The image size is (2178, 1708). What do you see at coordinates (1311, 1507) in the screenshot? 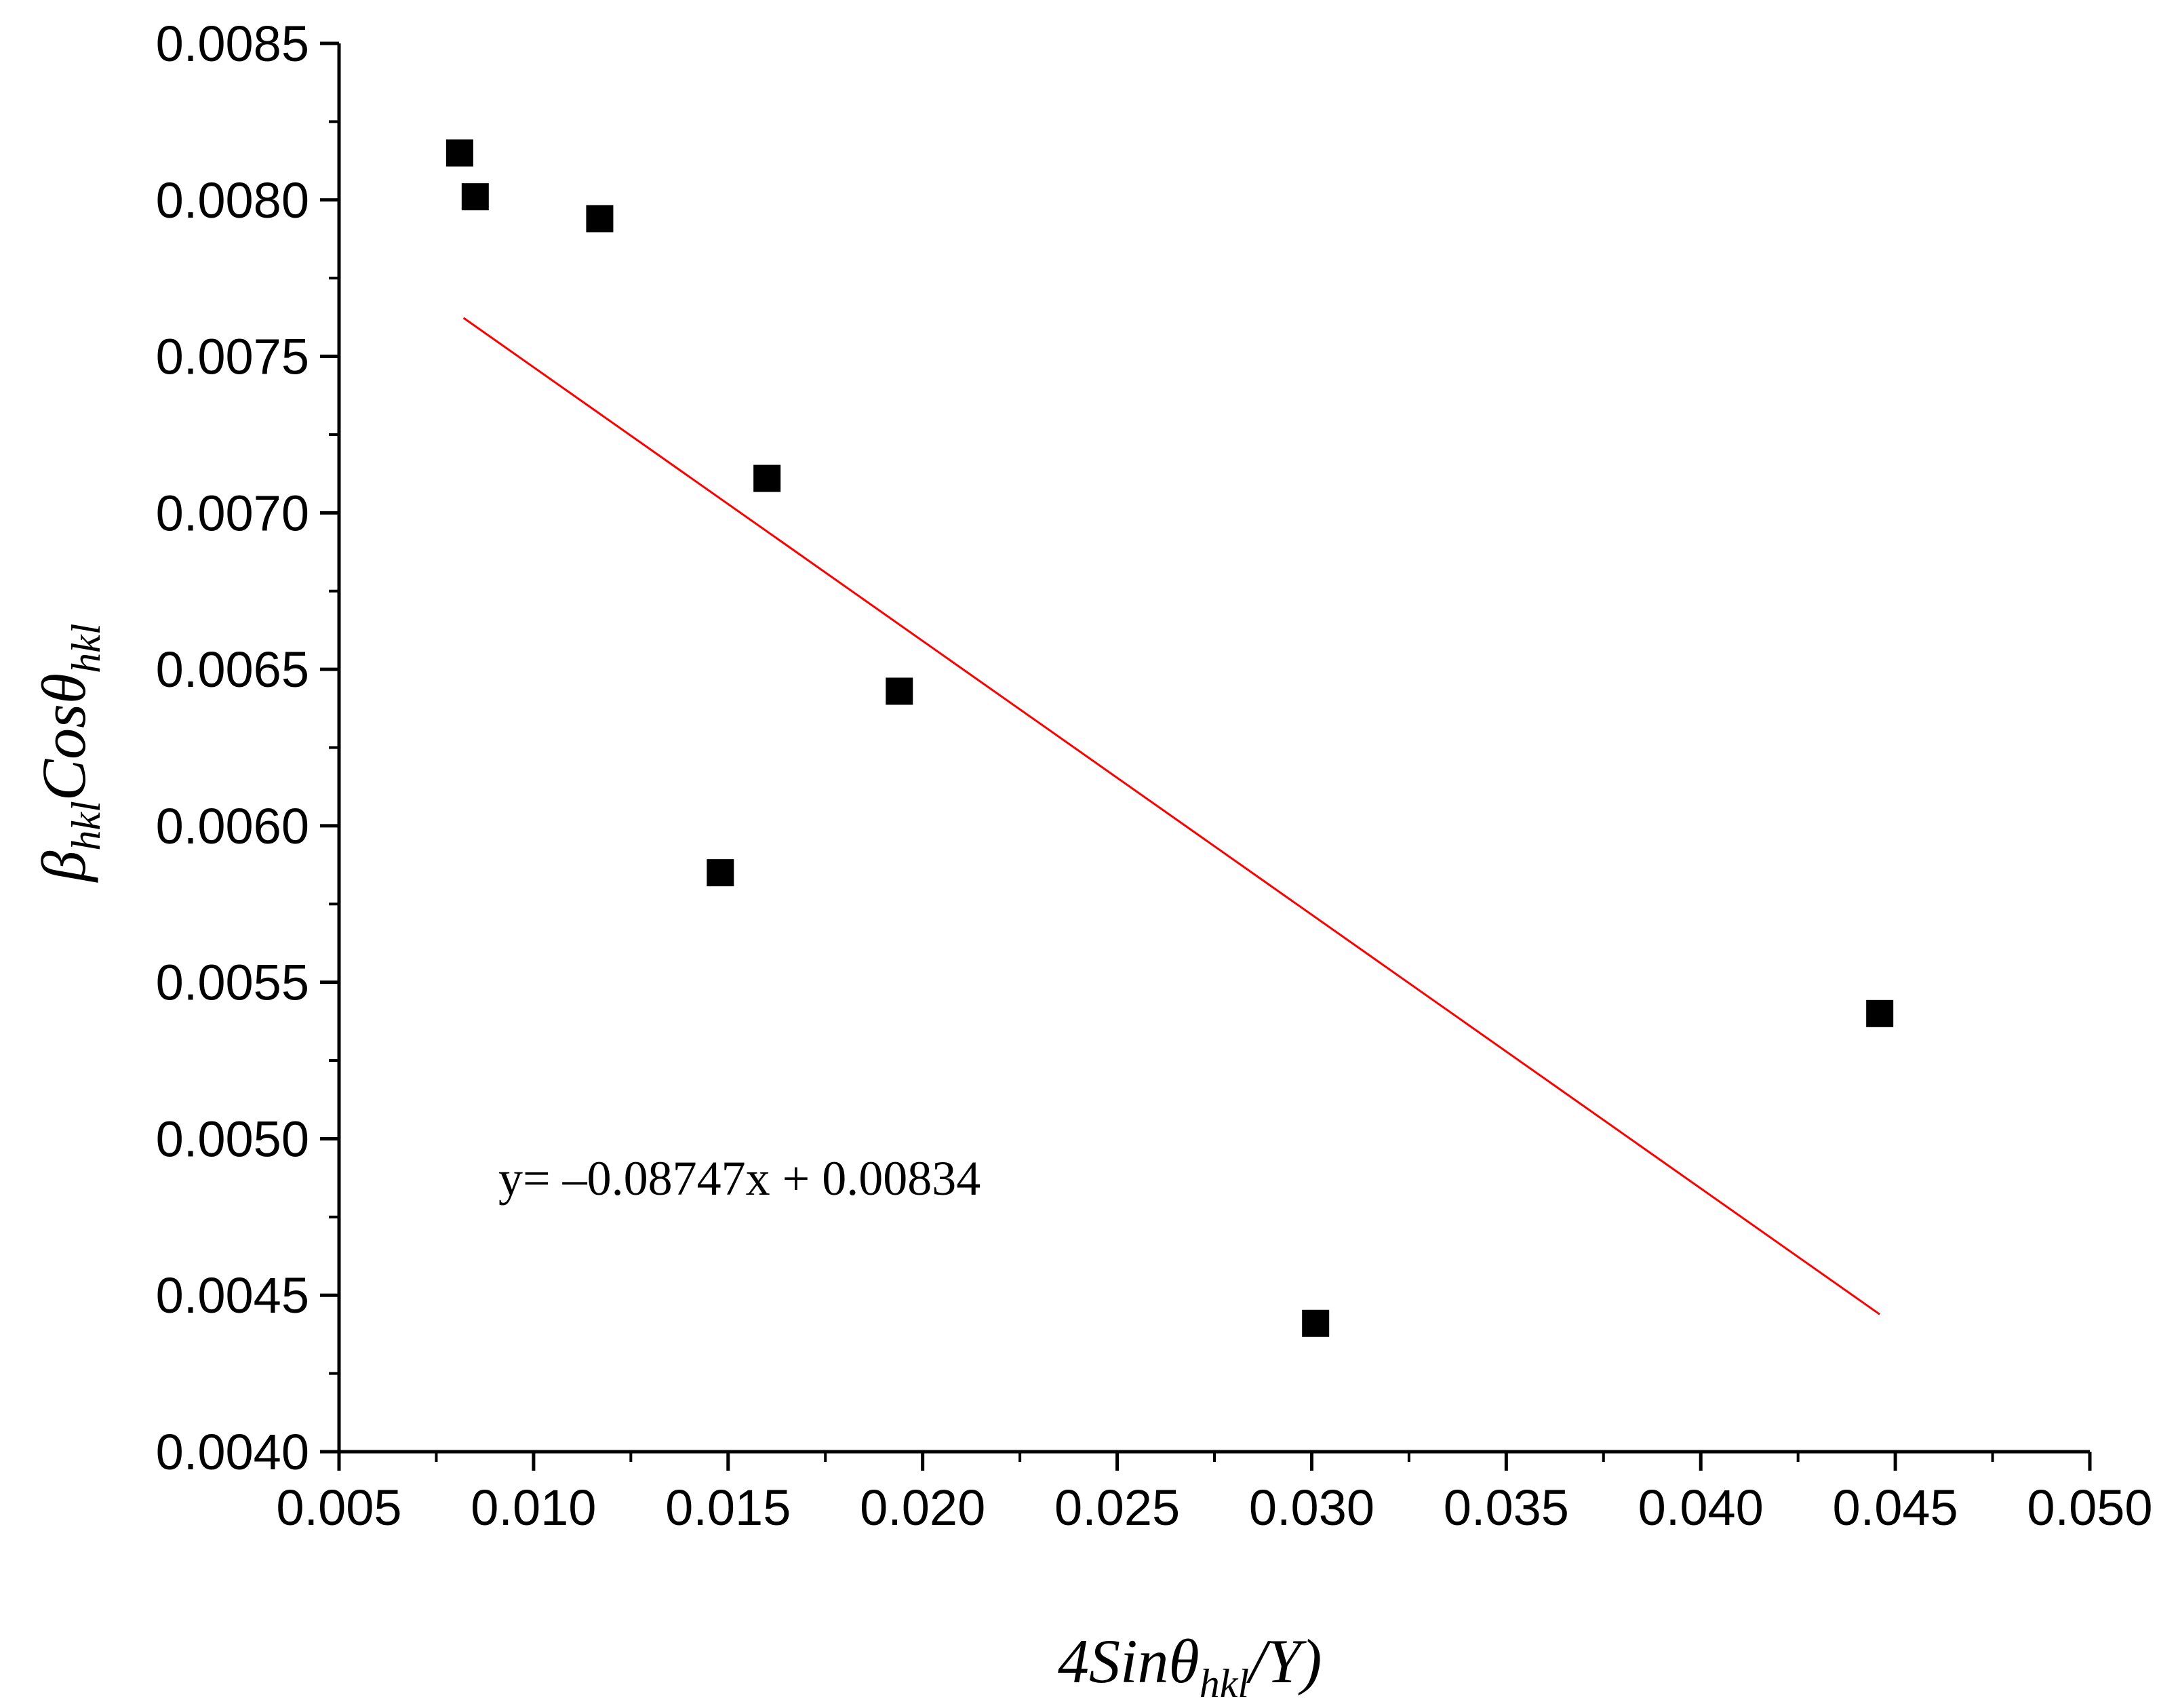
I see `x-tick-label: 0.030` at bounding box center [1311, 1507].